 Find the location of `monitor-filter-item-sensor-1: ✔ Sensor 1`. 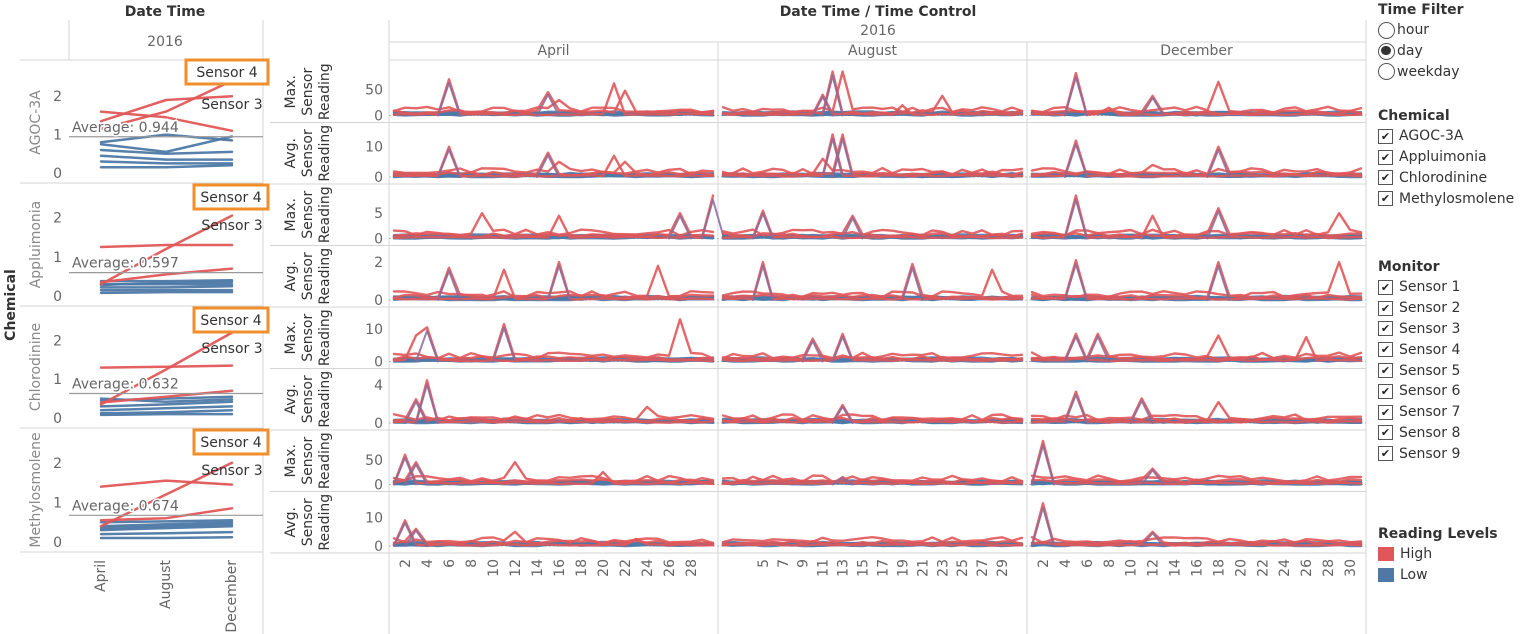

monitor-filter-item-sensor-1: ✔ Sensor 1 is located at coordinates (1419, 287).